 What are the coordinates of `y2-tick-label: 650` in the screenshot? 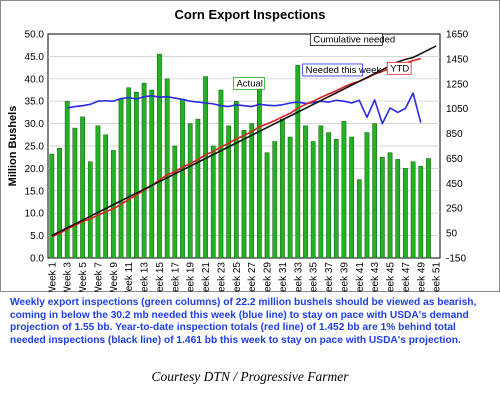 It's located at (454, 159).